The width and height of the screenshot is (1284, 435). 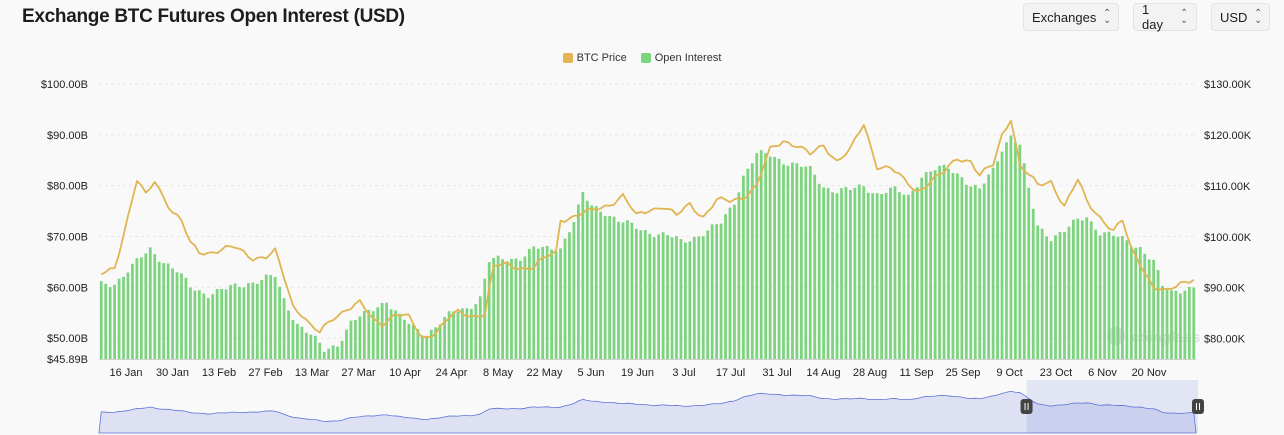 What do you see at coordinates (870, 373) in the screenshot?
I see `x-tick-label: 28 Aug` at bounding box center [870, 373].